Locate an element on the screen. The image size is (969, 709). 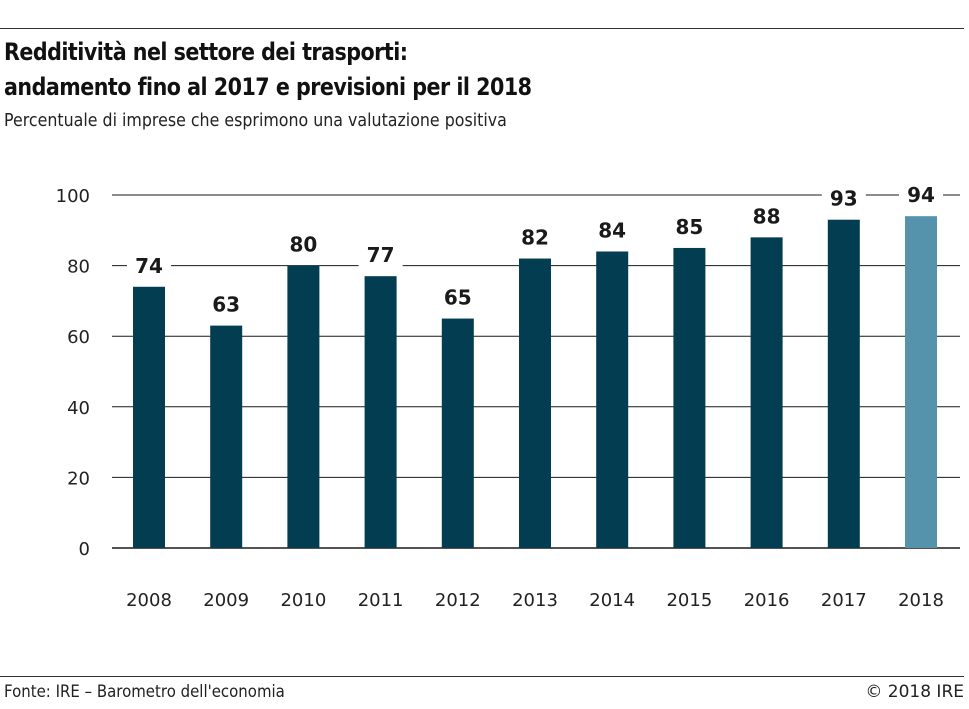
chart-title-line1: Redditività nel settore dei trasporti: is located at coordinates (206, 52).